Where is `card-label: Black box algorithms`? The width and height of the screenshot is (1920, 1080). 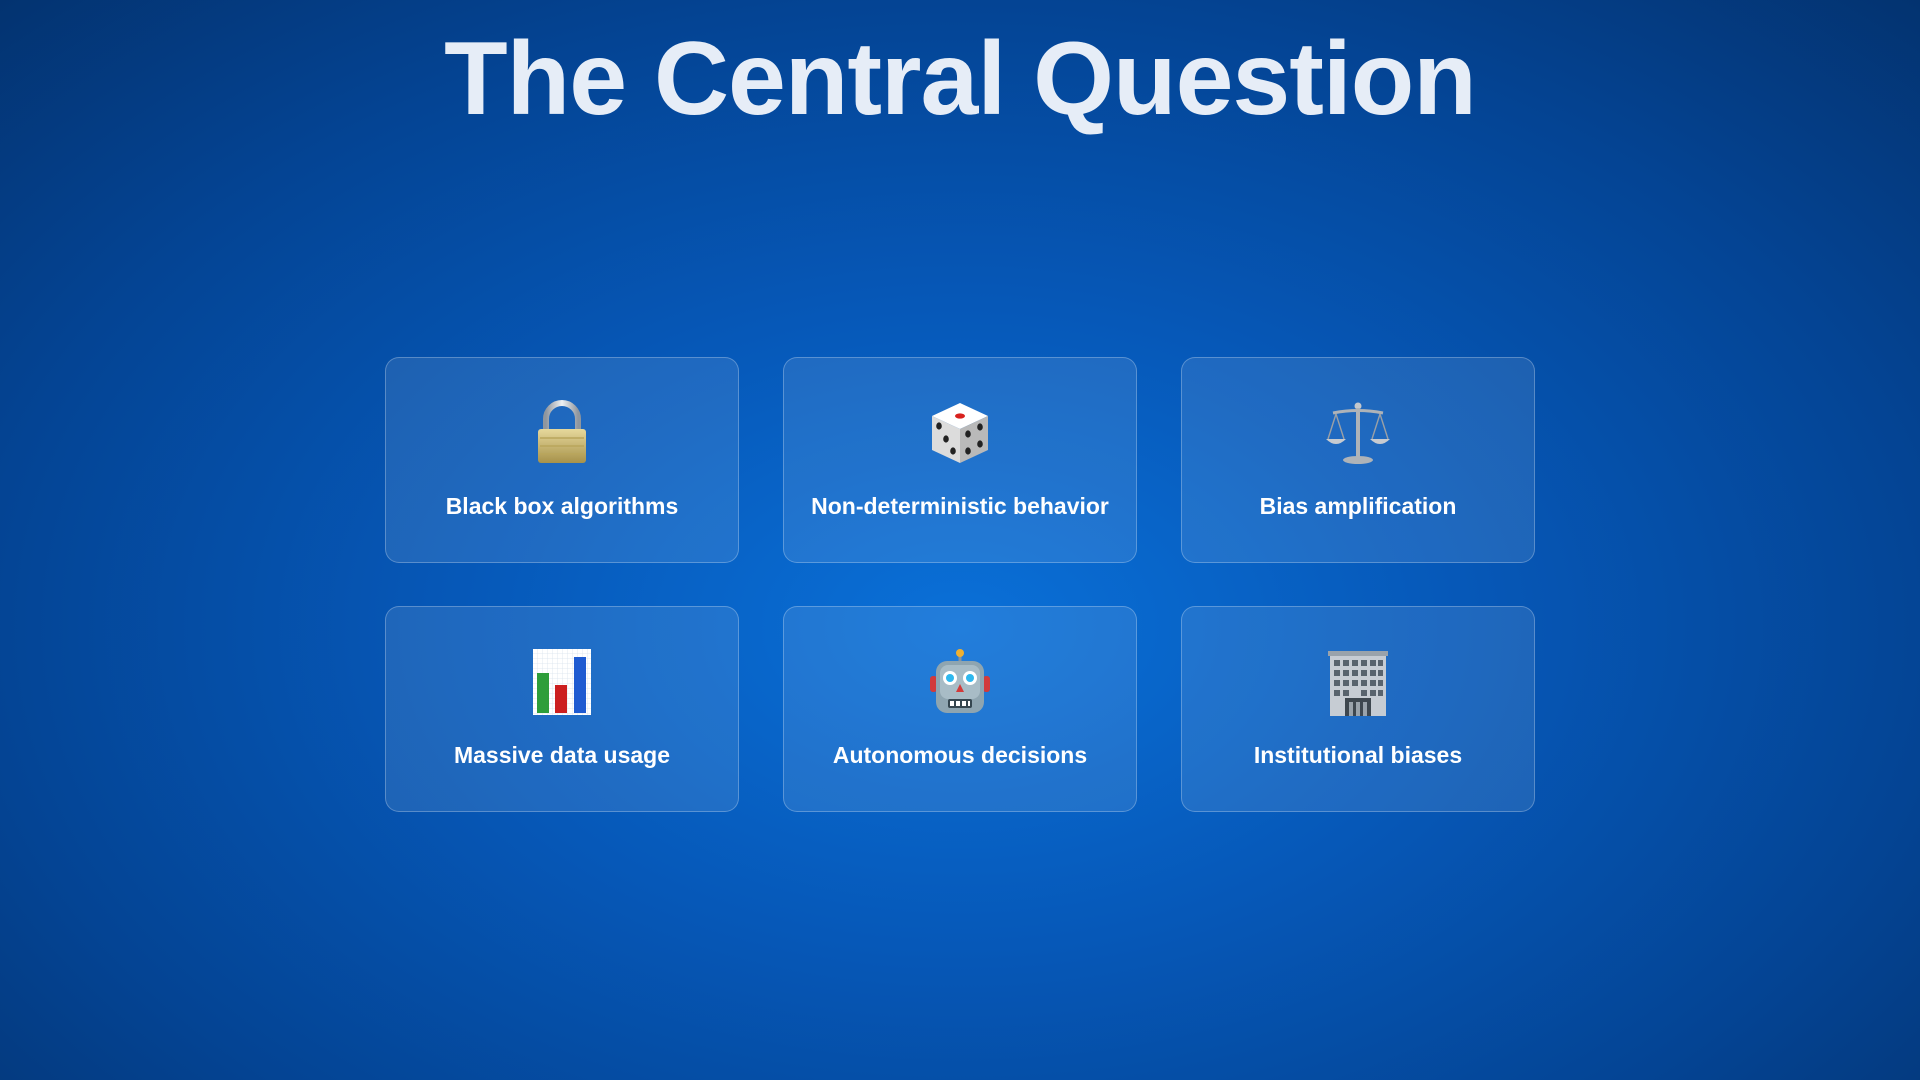
card-label: Black box algorithms is located at coordinates (562, 506).